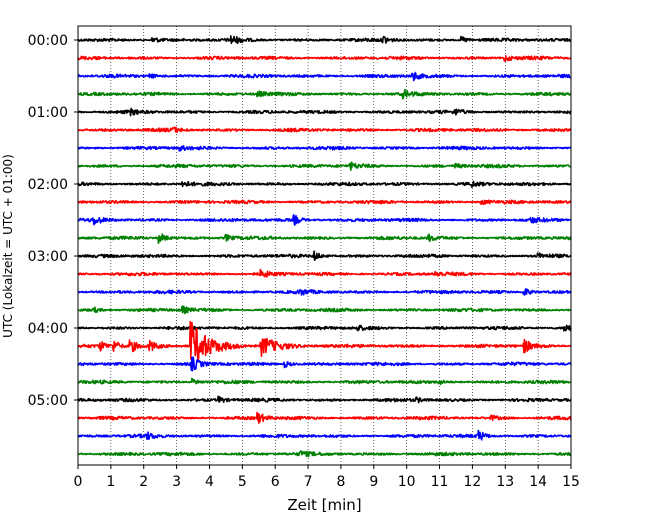 The image size is (650, 520). Describe the element at coordinates (78, 482) in the screenshot. I see `x-tick-label: 0` at that location.